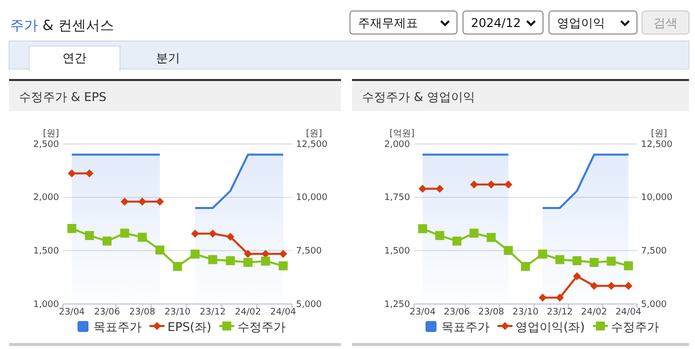  Describe the element at coordinates (46, 145) in the screenshot. I see `y-tick-label: 2,500` at that location.